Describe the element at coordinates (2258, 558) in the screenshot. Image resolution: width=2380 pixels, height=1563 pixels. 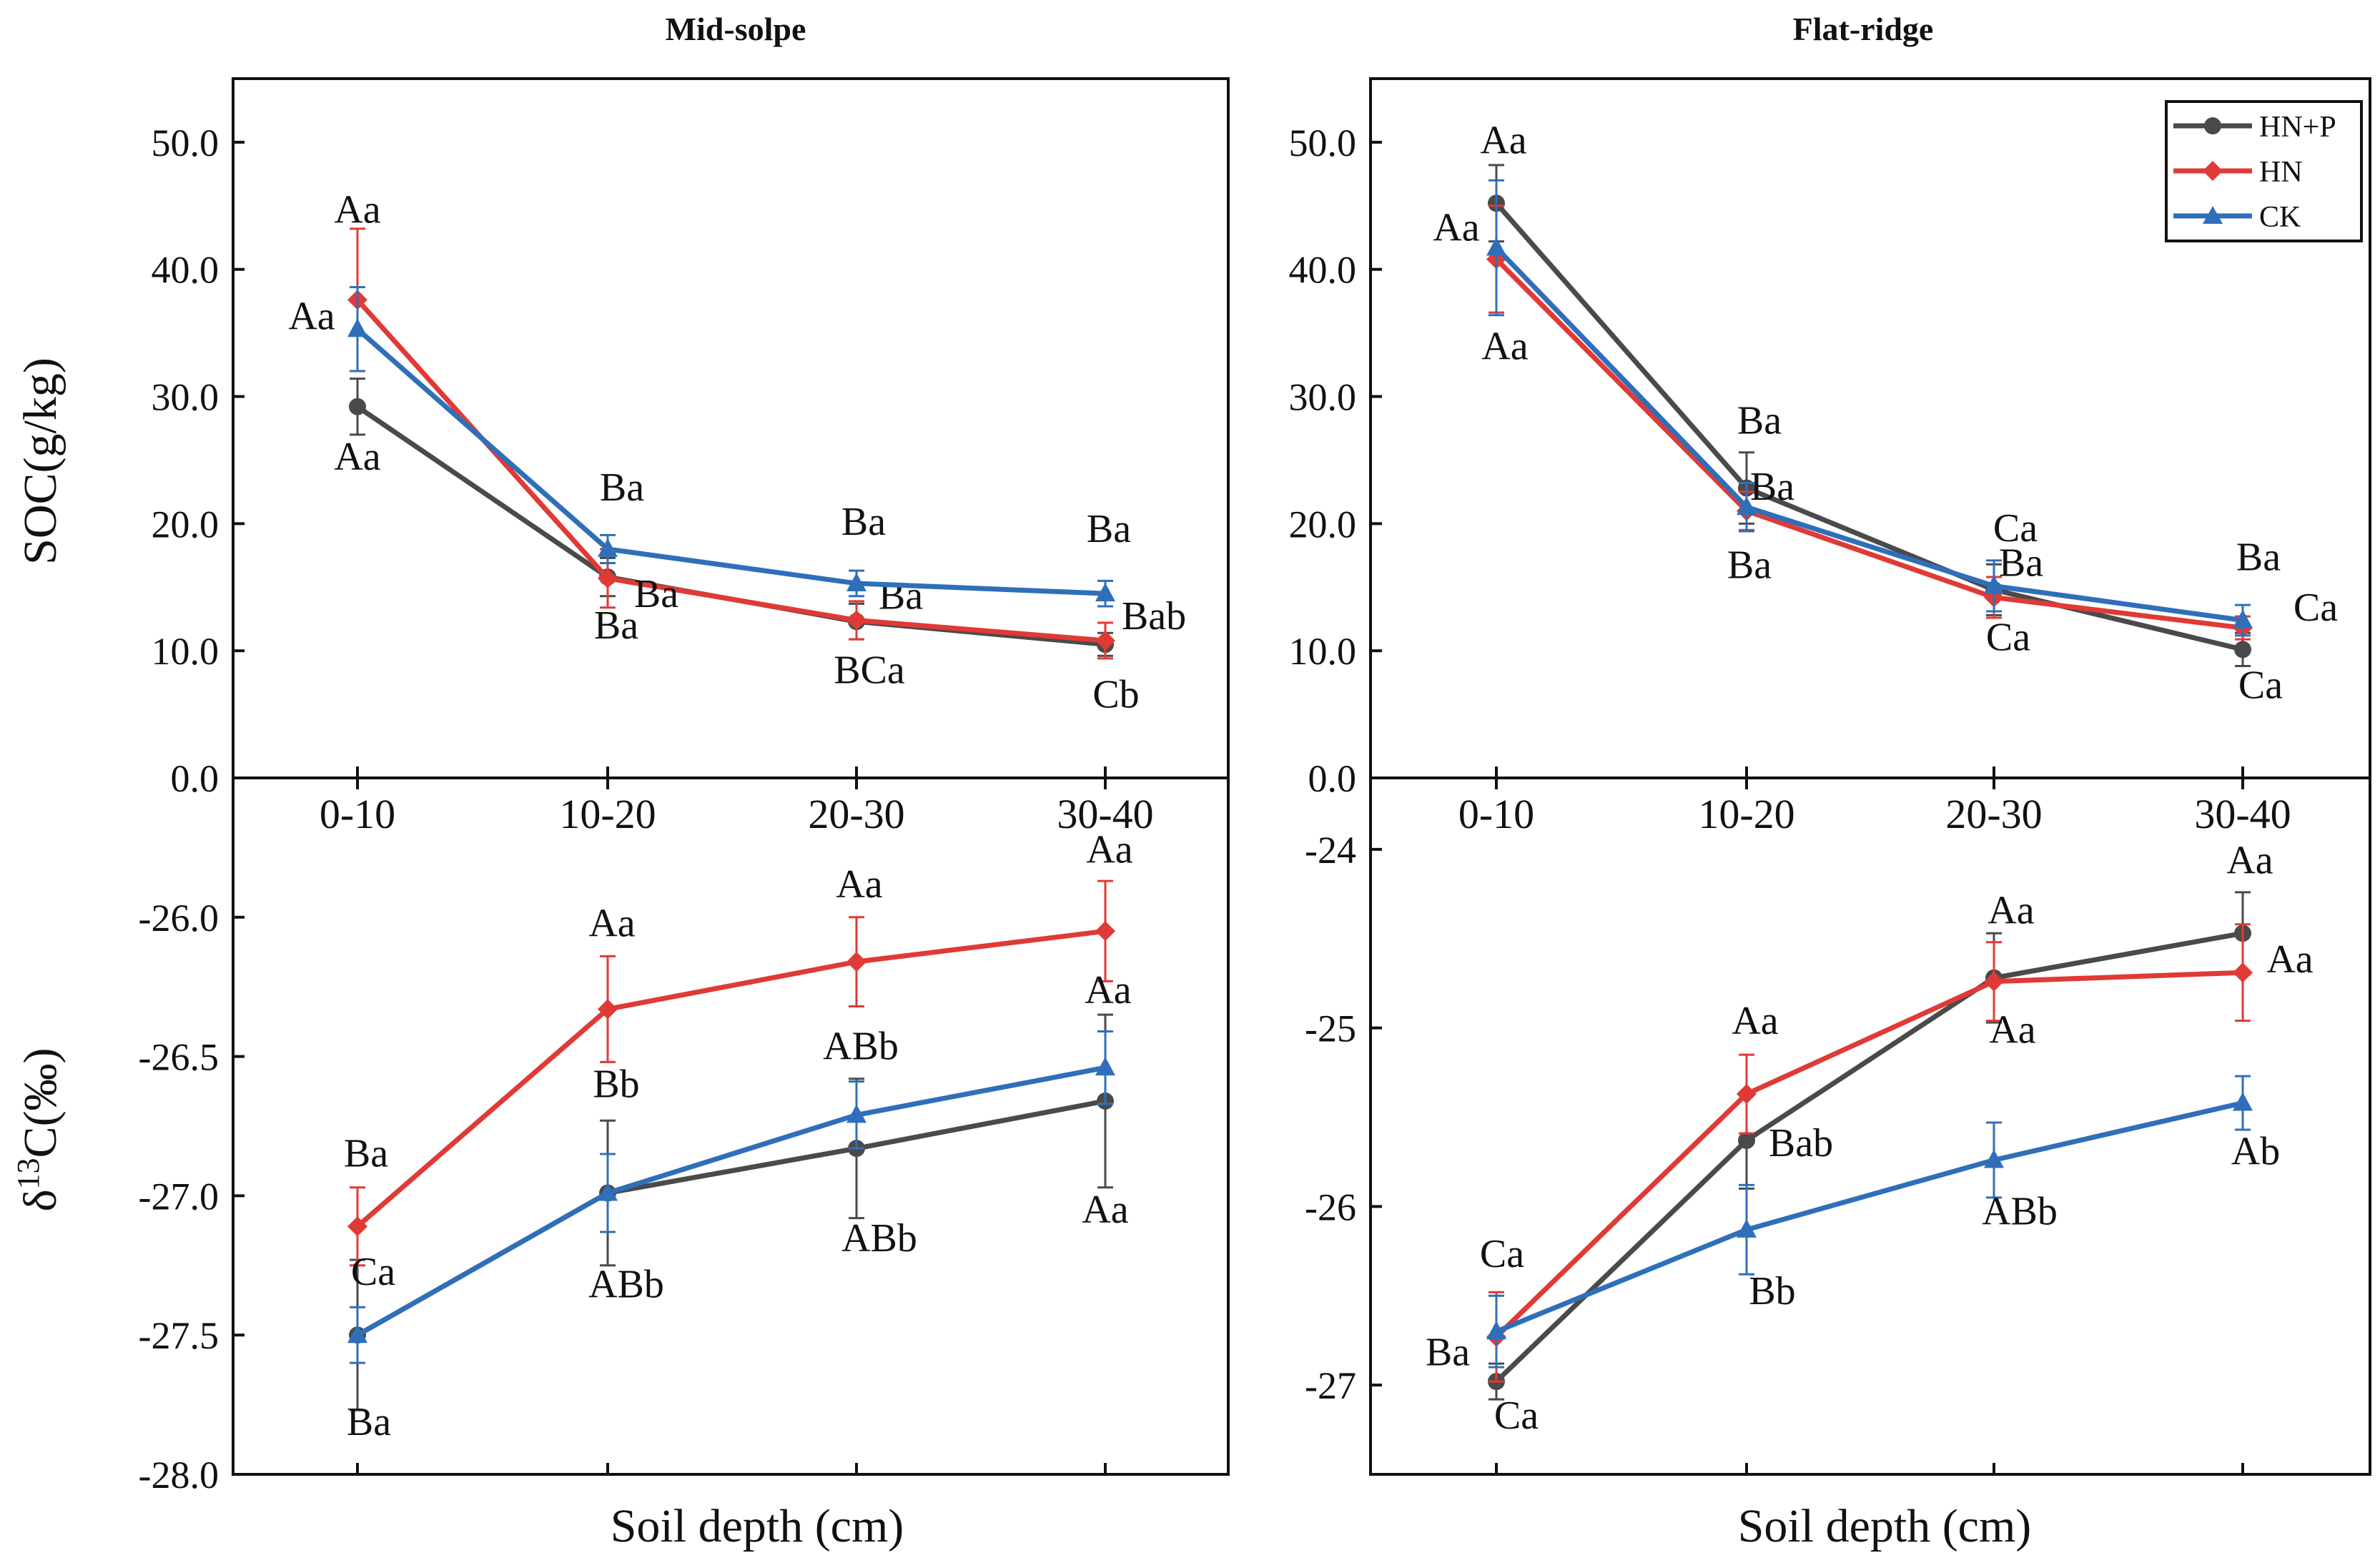
I see `sig-label-flat-soc-ck-3: Ba` at that location.